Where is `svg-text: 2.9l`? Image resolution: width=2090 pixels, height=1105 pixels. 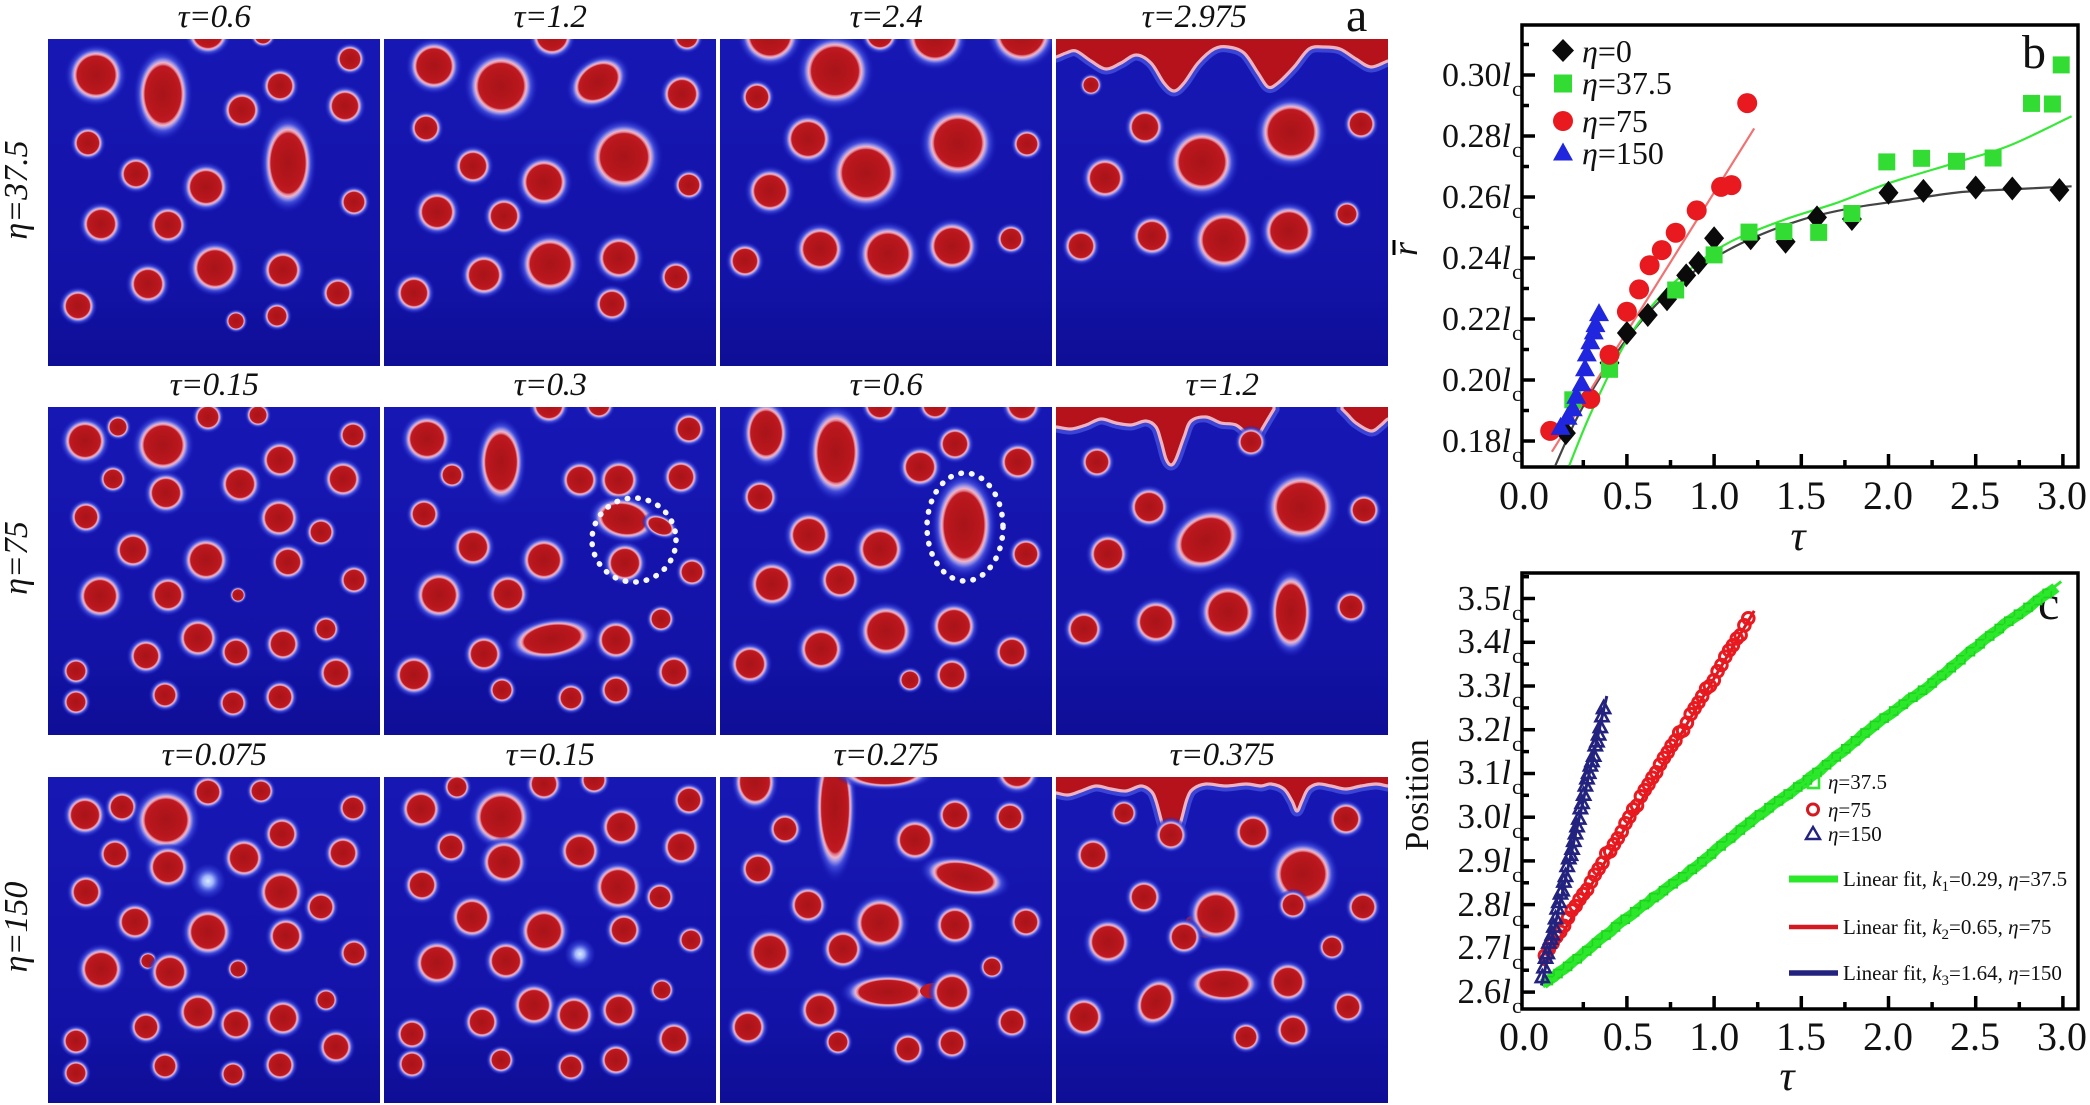
svg-text: 2.9l is located at coordinates (1484, 860).